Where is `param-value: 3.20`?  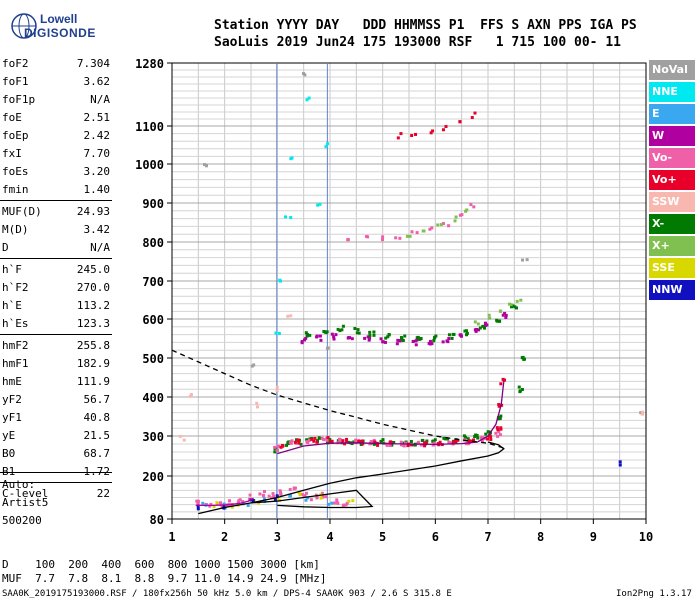 param-value: 3.20 is located at coordinates (97, 171).